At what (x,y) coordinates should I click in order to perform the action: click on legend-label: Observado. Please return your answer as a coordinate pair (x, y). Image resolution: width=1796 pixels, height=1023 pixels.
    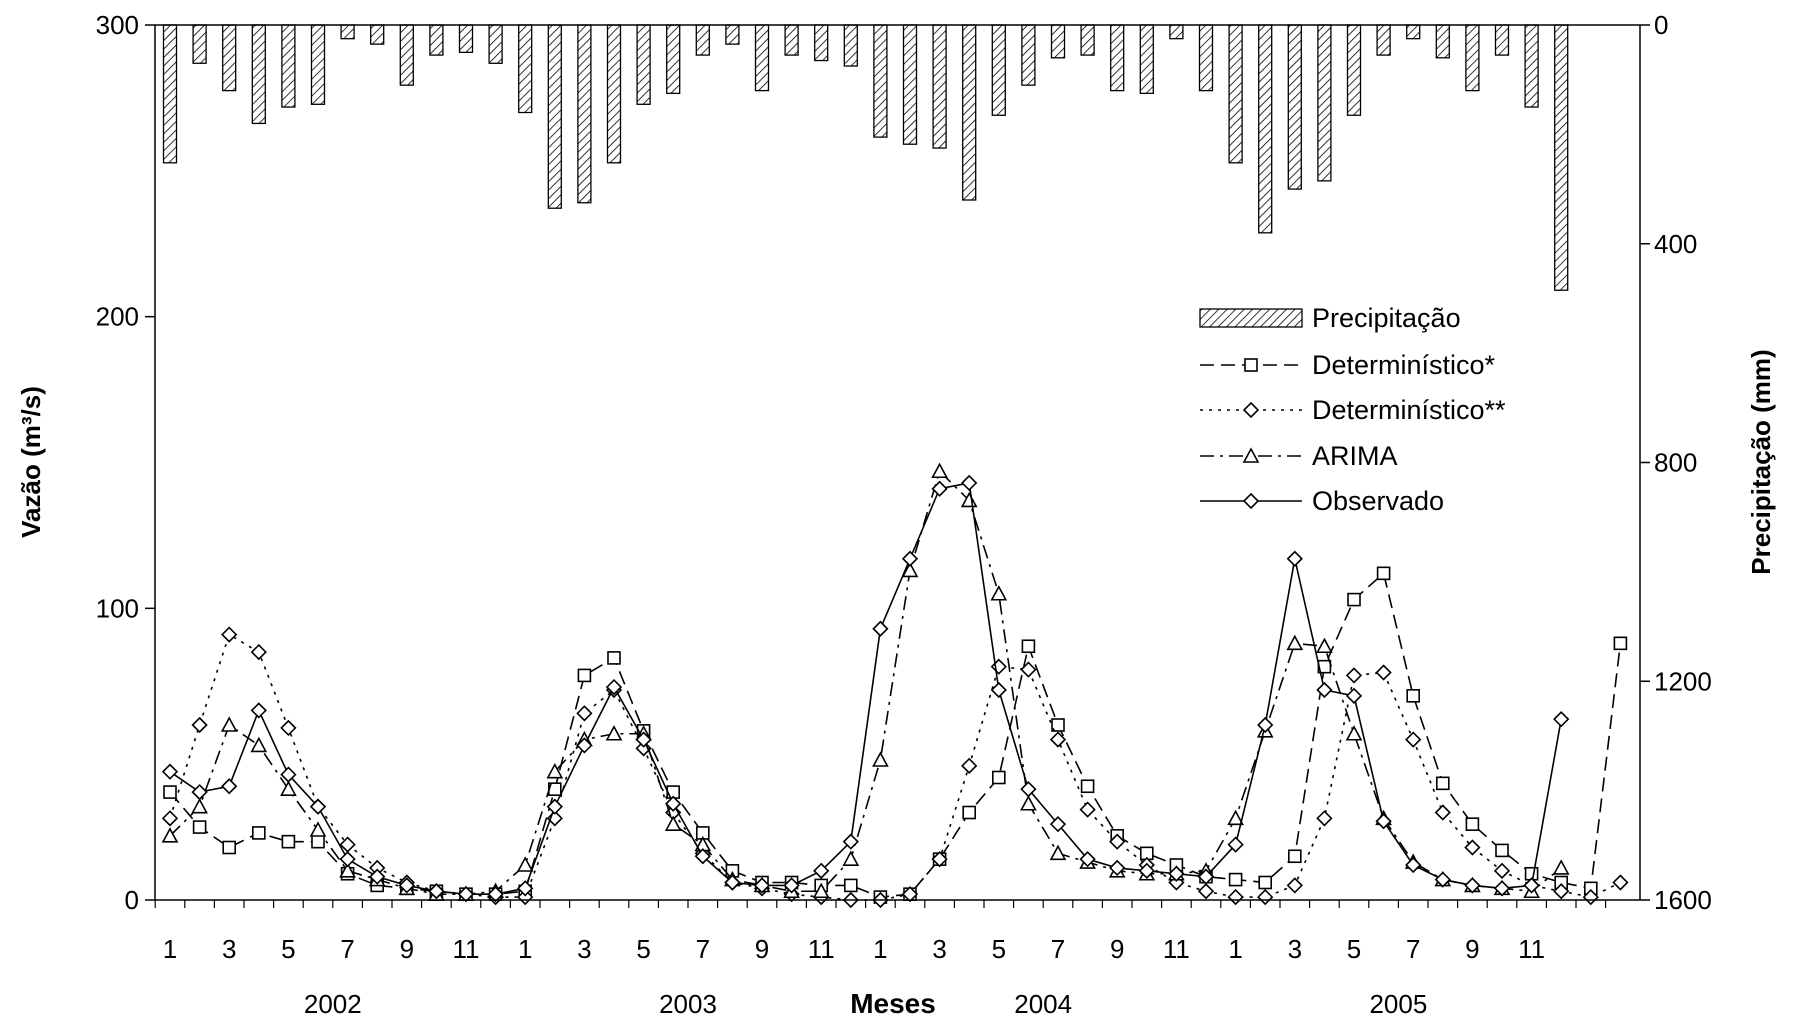
    Looking at the image, I should click on (1378, 501).